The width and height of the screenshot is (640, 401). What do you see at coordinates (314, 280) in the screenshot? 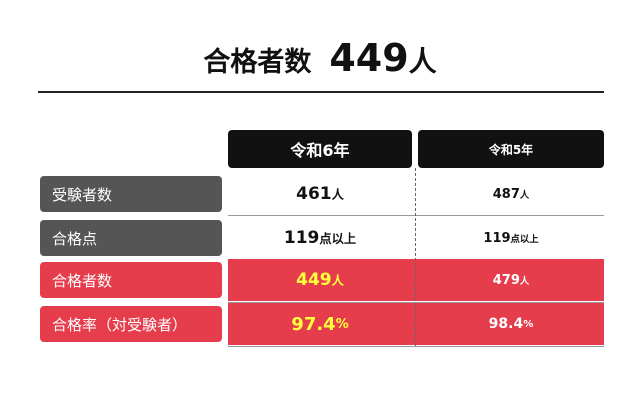
I see `cell-value: 449` at bounding box center [314, 280].